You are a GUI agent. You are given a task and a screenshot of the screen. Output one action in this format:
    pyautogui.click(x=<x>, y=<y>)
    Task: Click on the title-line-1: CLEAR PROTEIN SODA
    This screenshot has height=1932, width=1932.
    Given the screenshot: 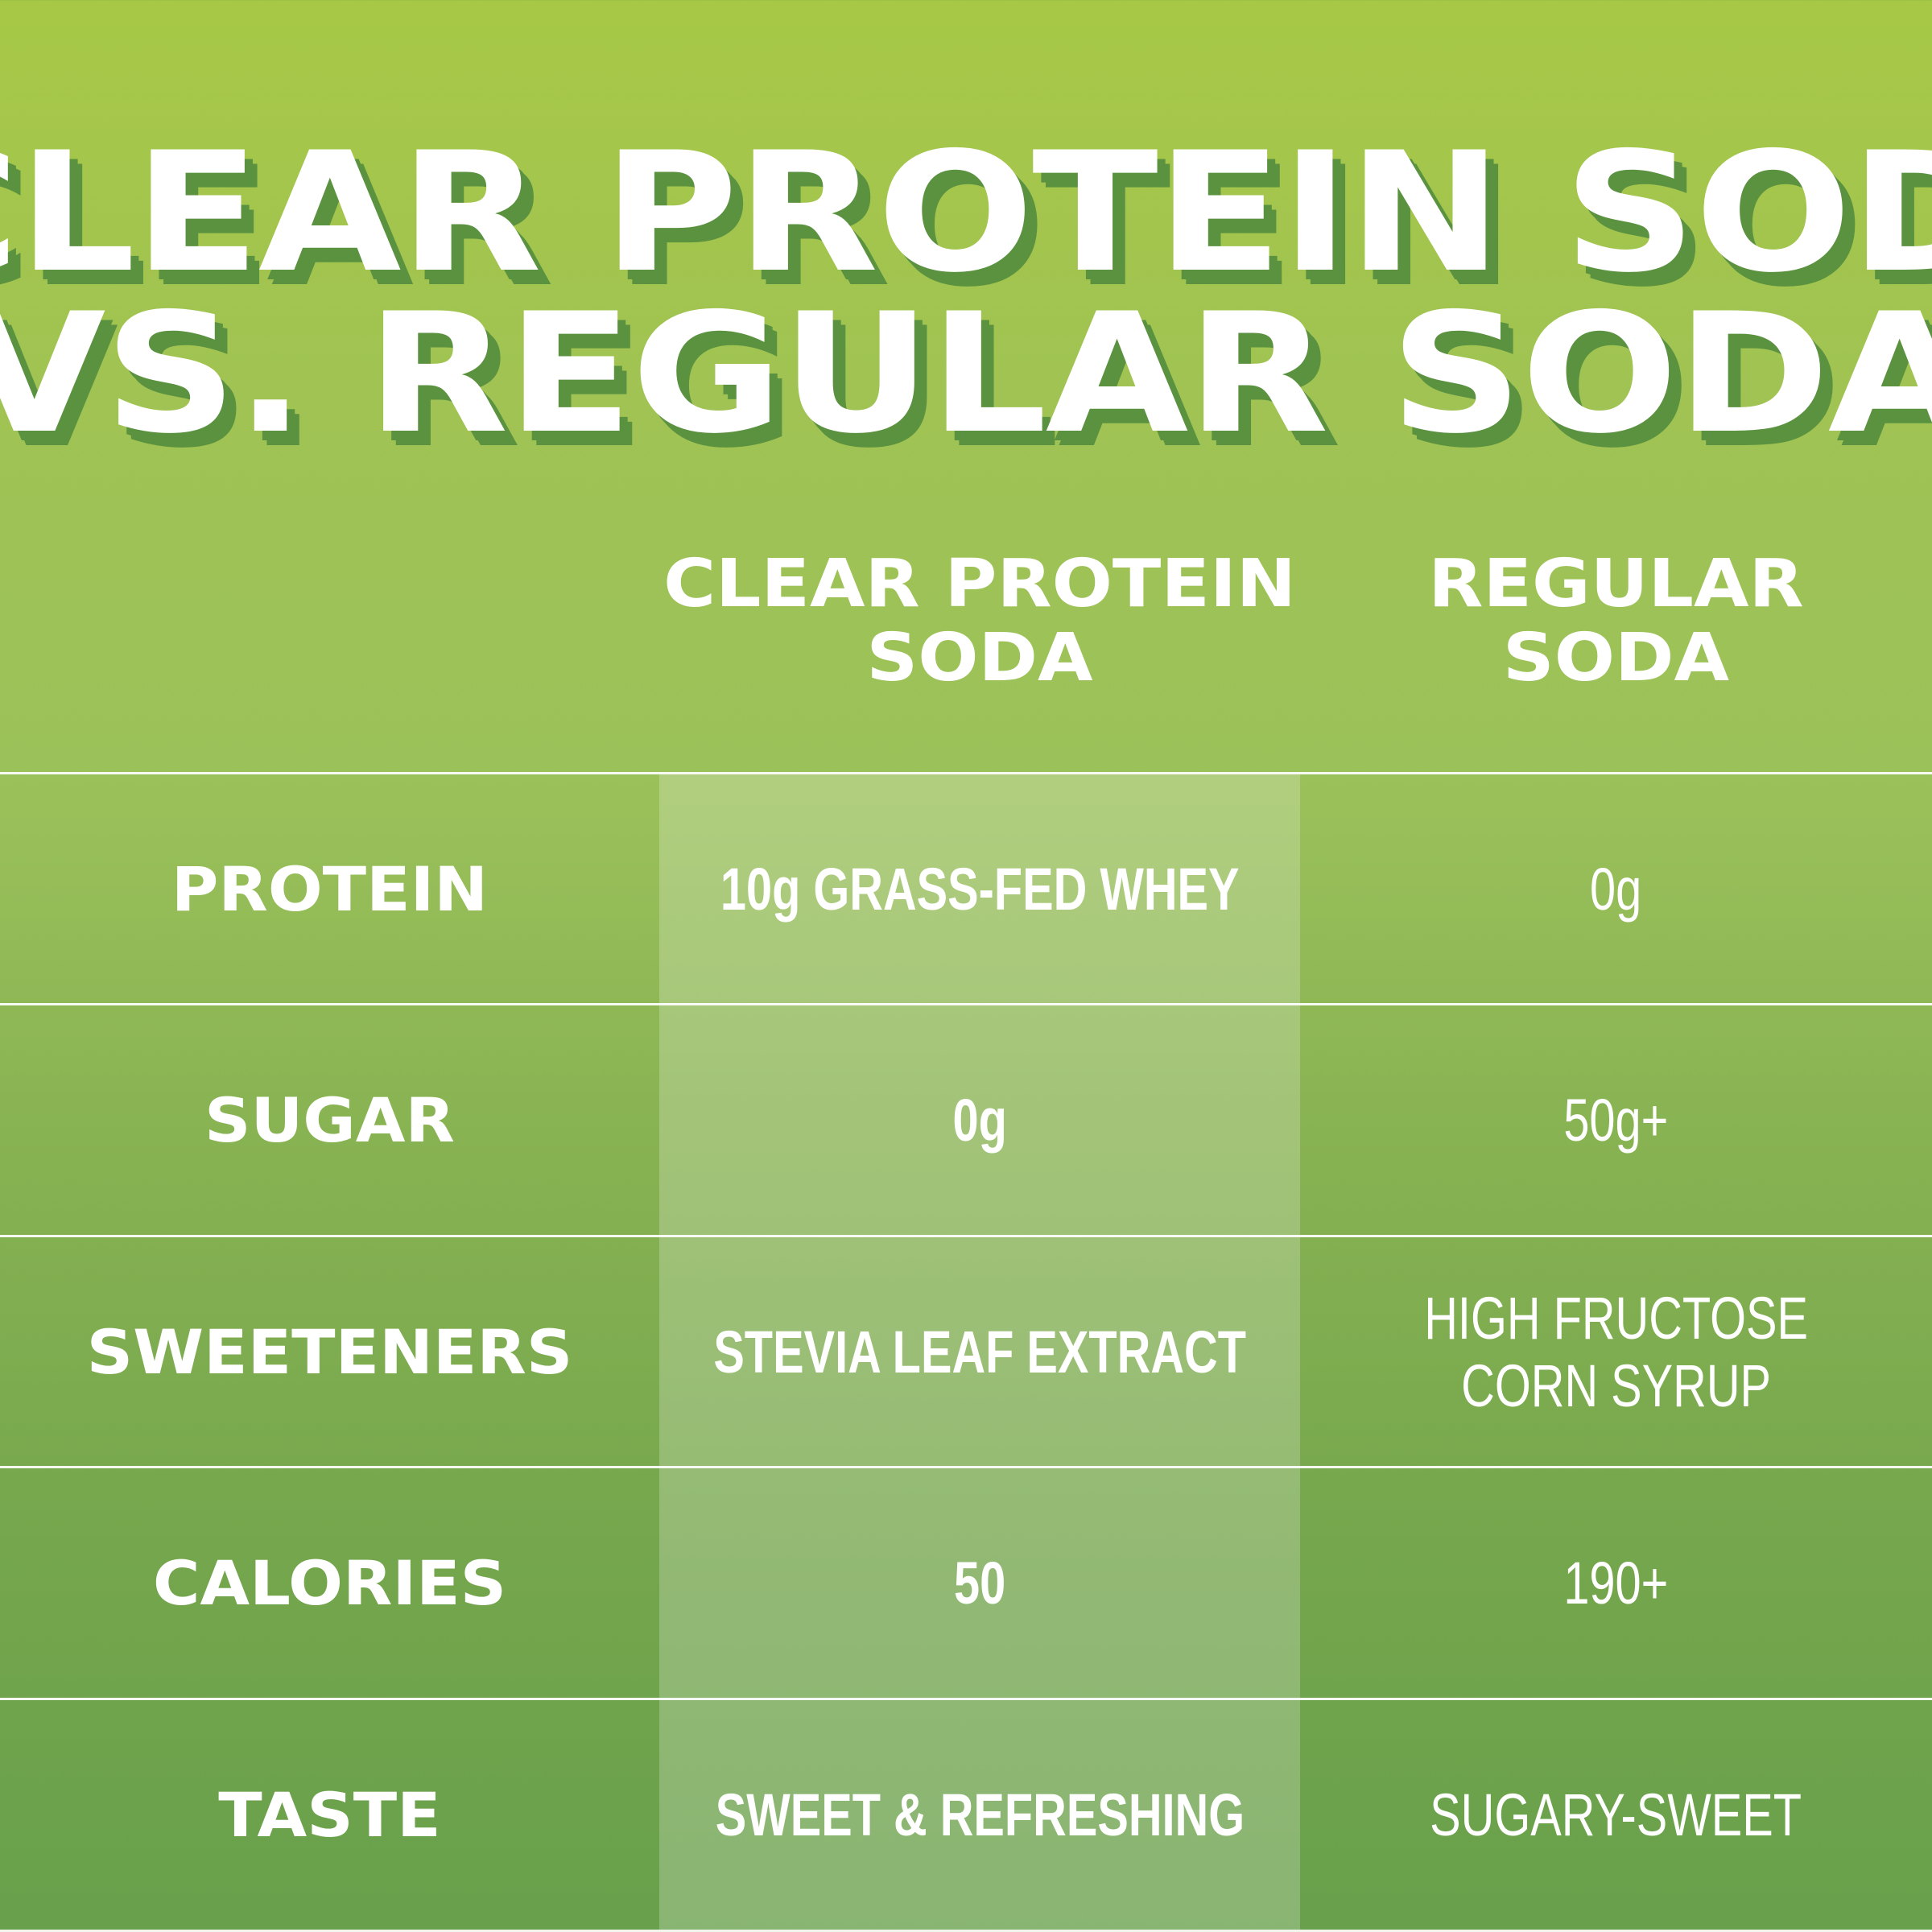 What is the action you would take?
    pyautogui.click(x=966, y=213)
    